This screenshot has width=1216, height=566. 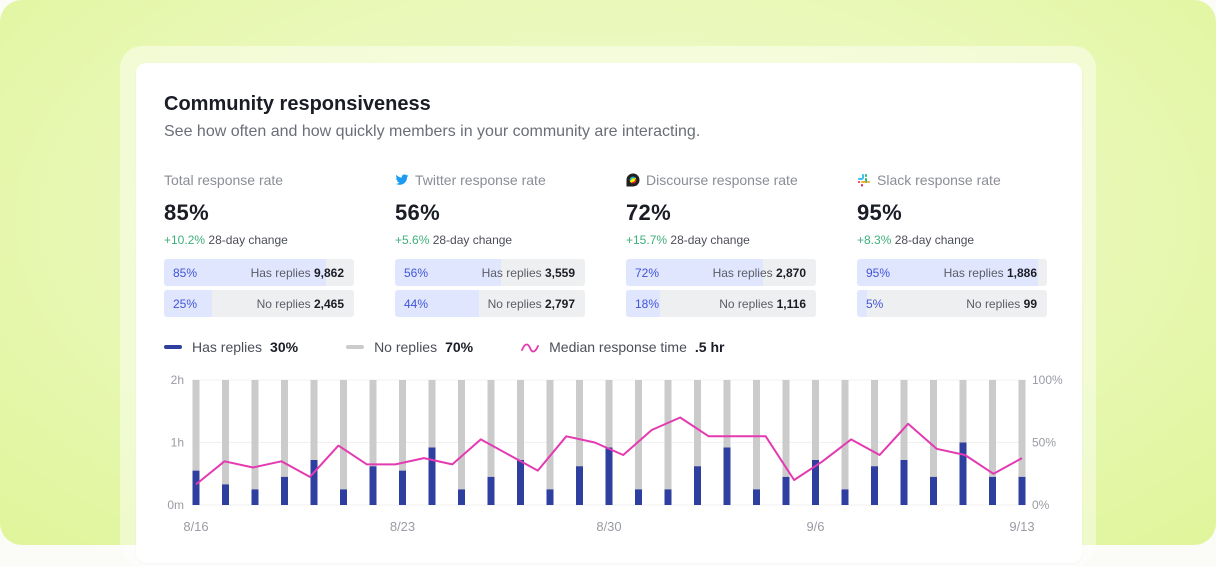 What do you see at coordinates (412, 240) in the screenshot?
I see `change-value: +5.6%` at bounding box center [412, 240].